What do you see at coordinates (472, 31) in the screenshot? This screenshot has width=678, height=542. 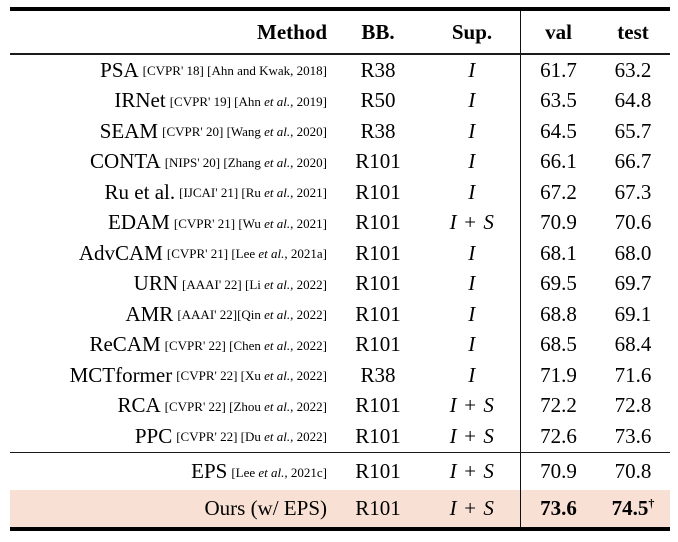 I see `header-supervision: Sup.` at bounding box center [472, 31].